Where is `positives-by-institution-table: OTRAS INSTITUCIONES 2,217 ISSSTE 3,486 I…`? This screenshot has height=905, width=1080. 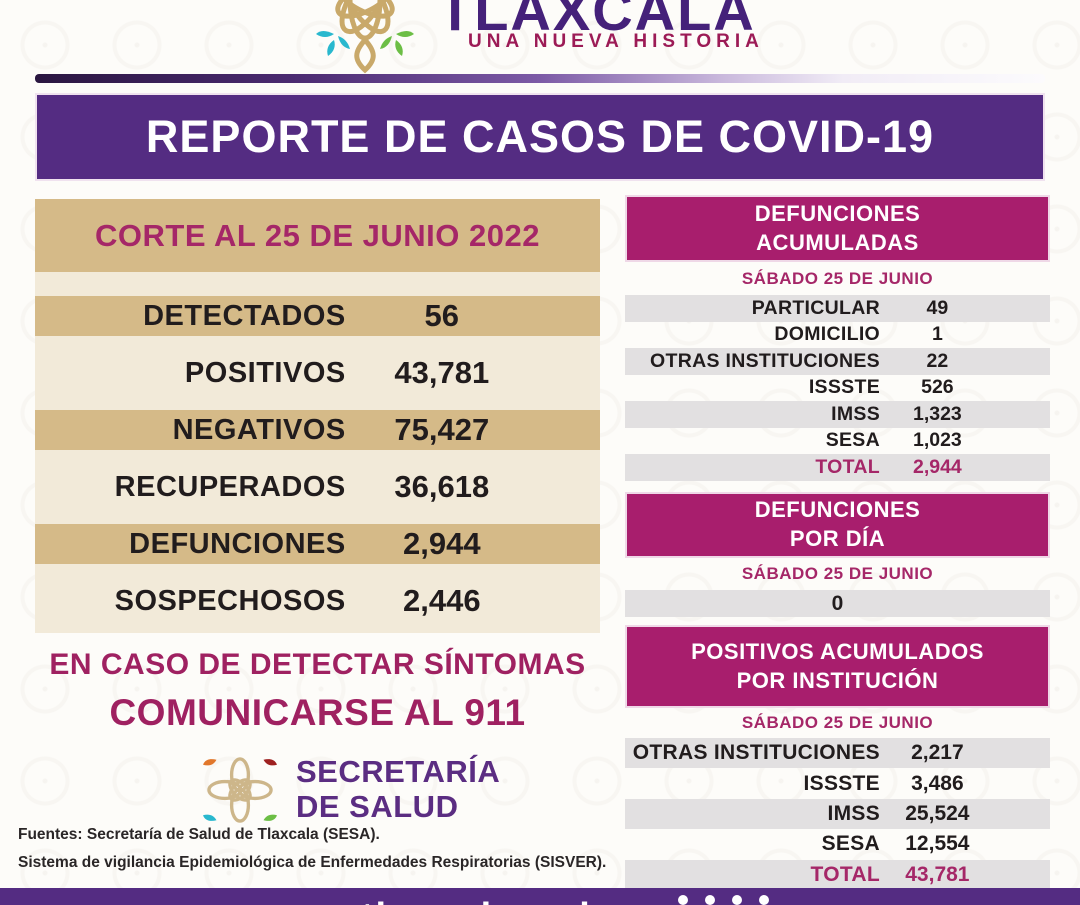 positives-by-institution-table: OTRAS INSTITUCIONES 2,217 ISSSTE 3,486 I… is located at coordinates (837, 814).